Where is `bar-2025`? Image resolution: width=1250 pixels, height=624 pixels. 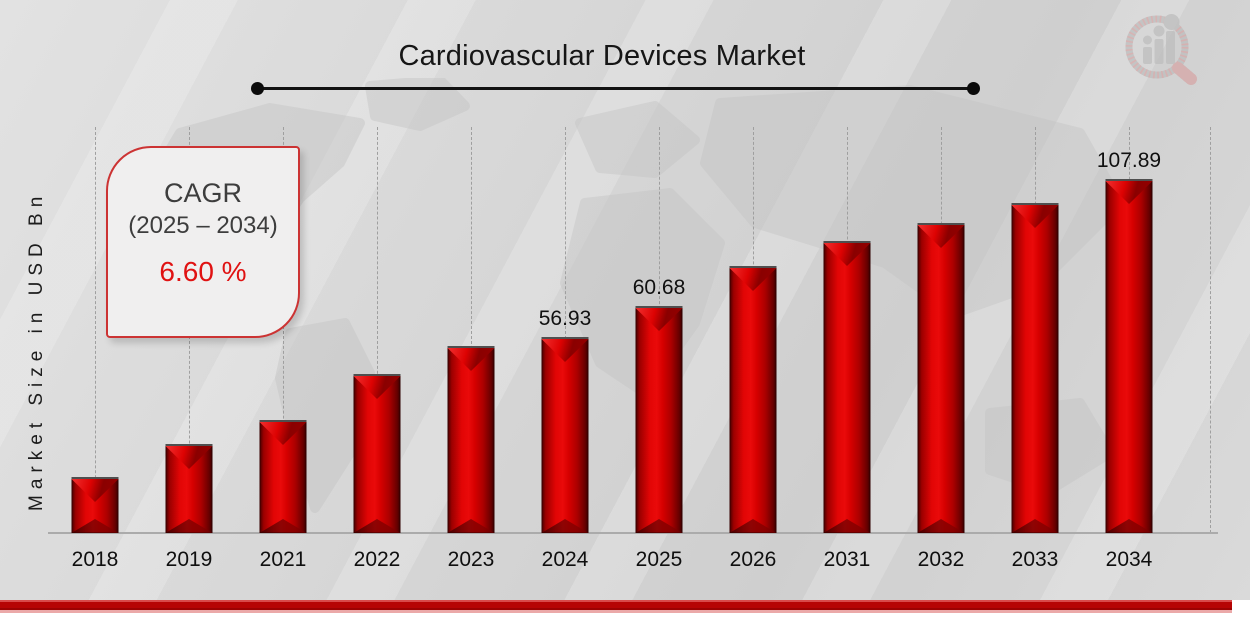
bar-2025 is located at coordinates (659, 419).